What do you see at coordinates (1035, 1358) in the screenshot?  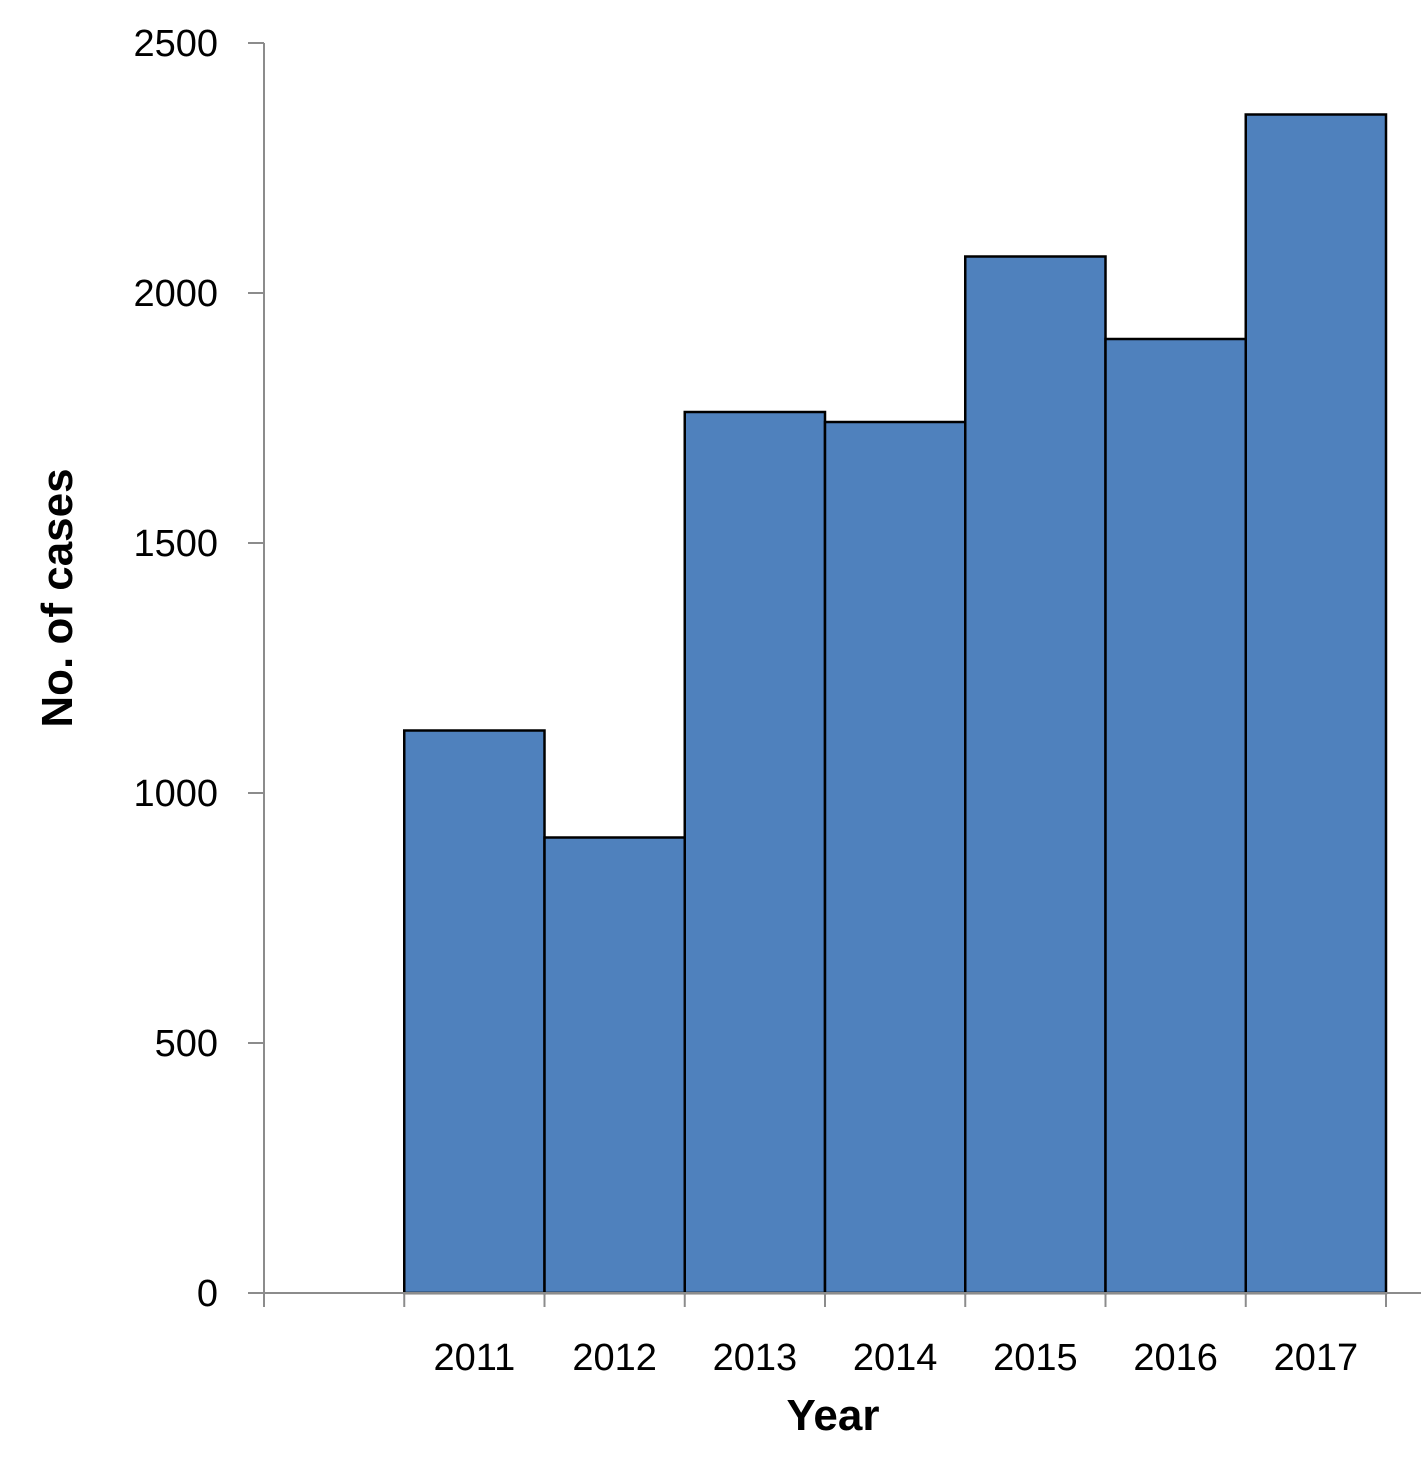 I see `x-tick-label: 2015` at bounding box center [1035, 1358].